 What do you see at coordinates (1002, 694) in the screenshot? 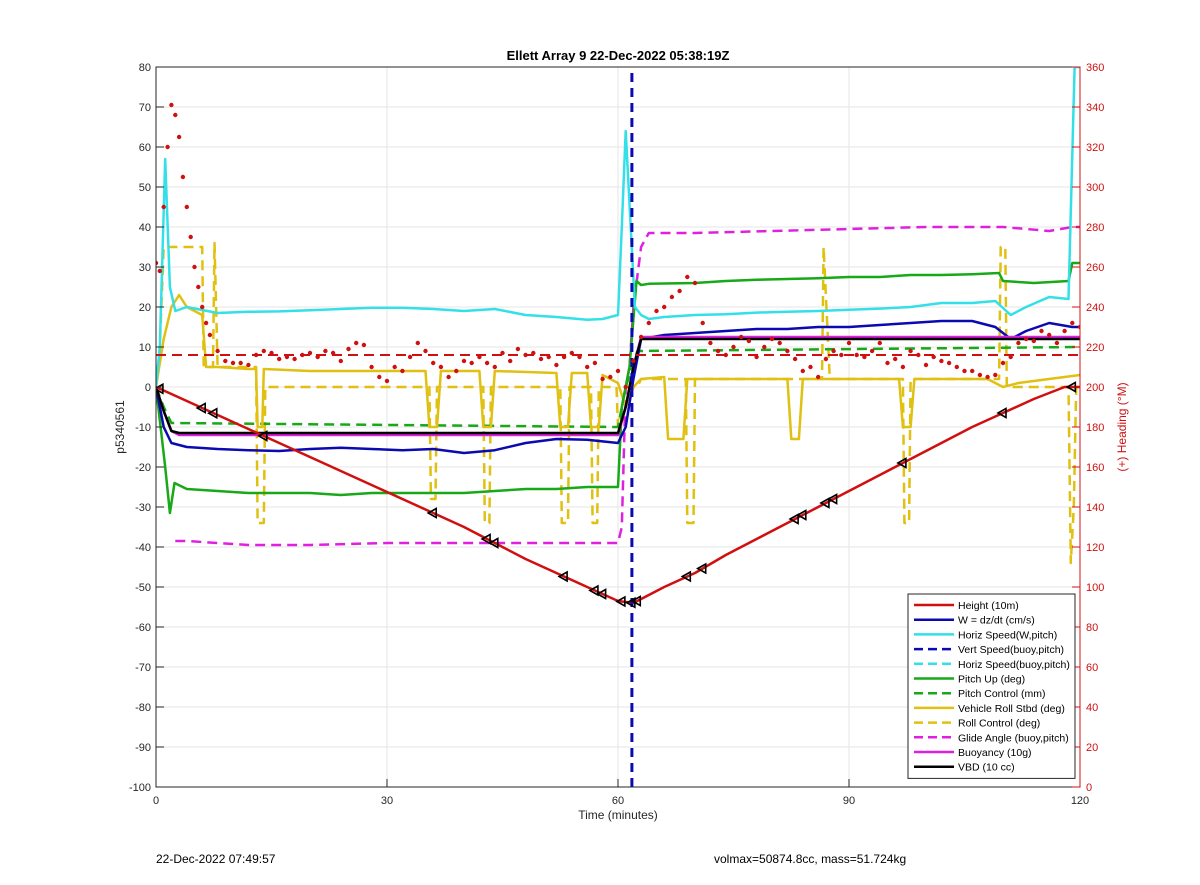
I see `legend-entry: Pitch Control (mm)` at bounding box center [1002, 694].